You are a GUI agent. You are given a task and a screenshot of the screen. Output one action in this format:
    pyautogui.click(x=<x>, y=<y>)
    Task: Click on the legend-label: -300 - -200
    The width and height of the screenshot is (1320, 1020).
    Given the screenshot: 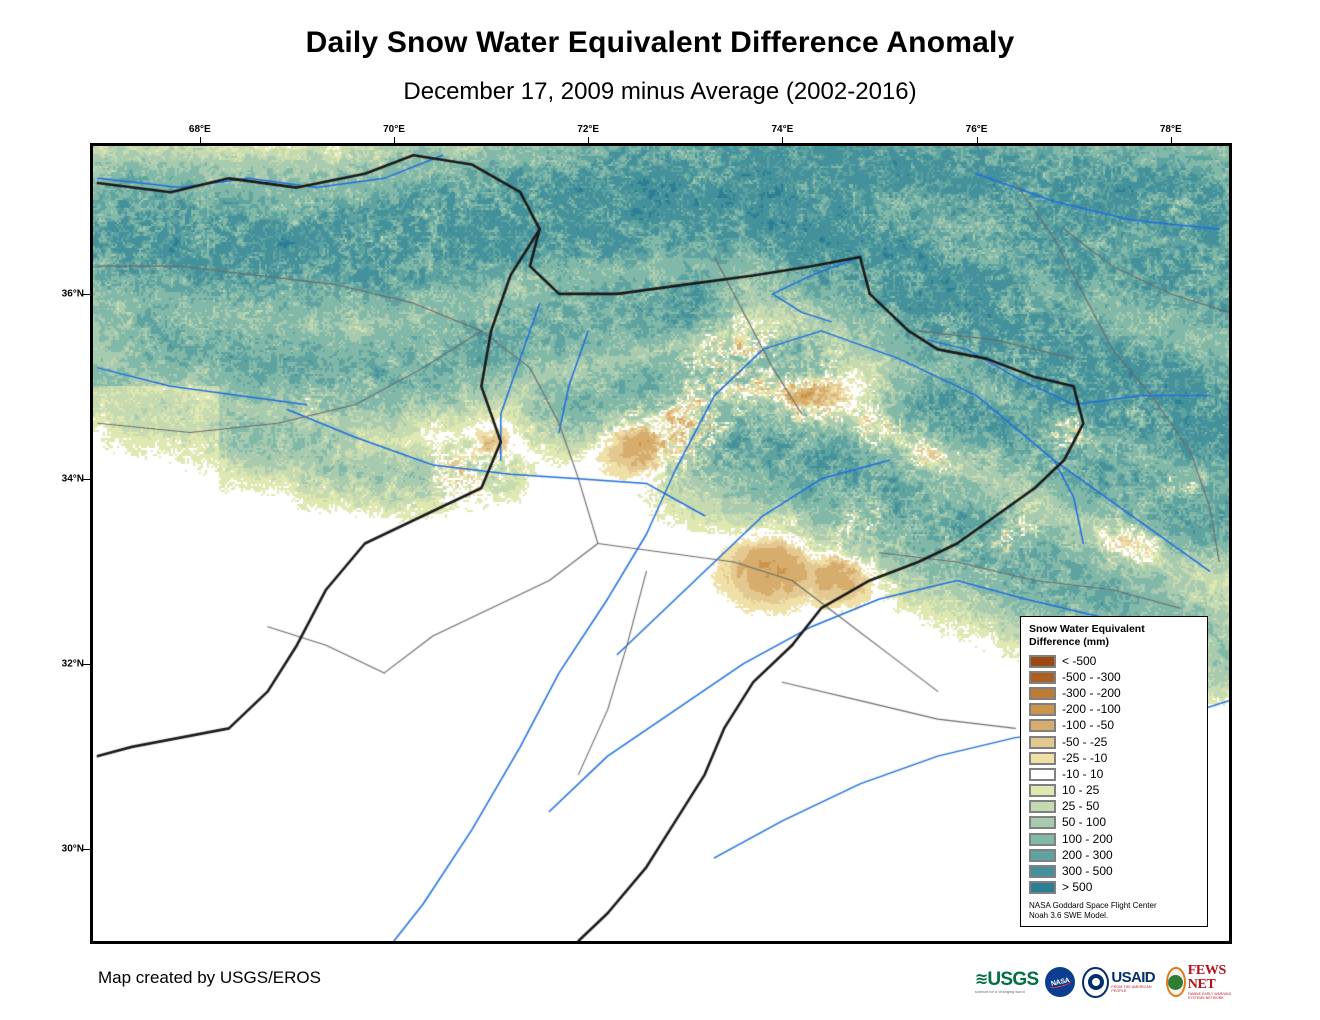 What is the action you would take?
    pyautogui.click(x=1091, y=692)
    